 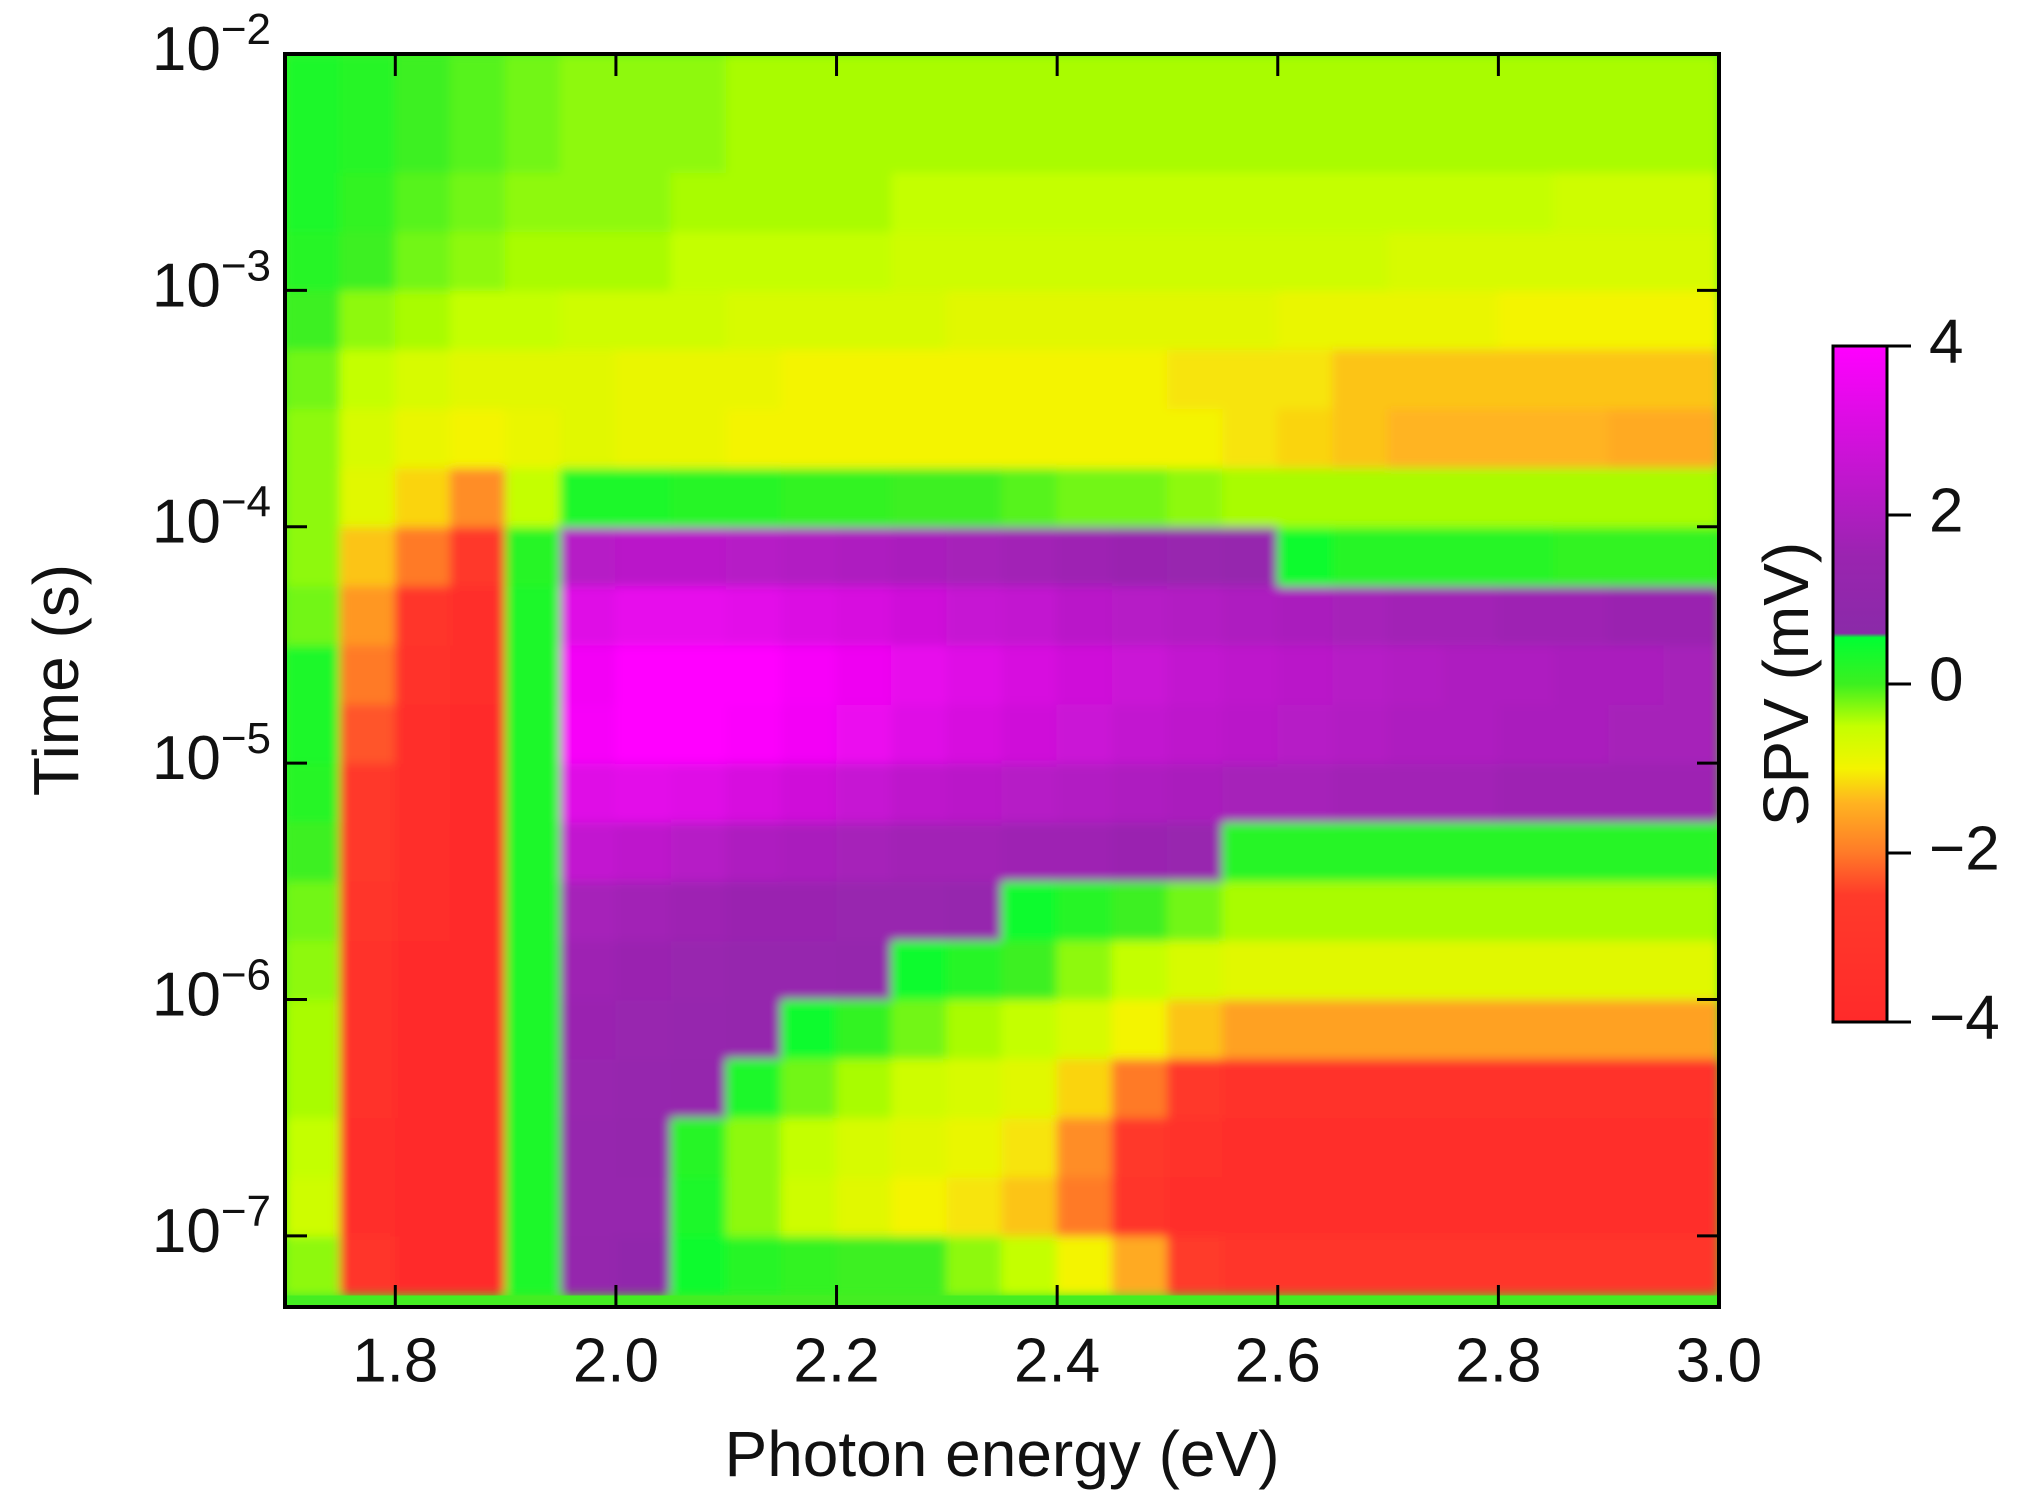 What do you see at coordinates (1964, 1017) in the screenshot?
I see `colorbar-tick-label: −4` at bounding box center [1964, 1017].